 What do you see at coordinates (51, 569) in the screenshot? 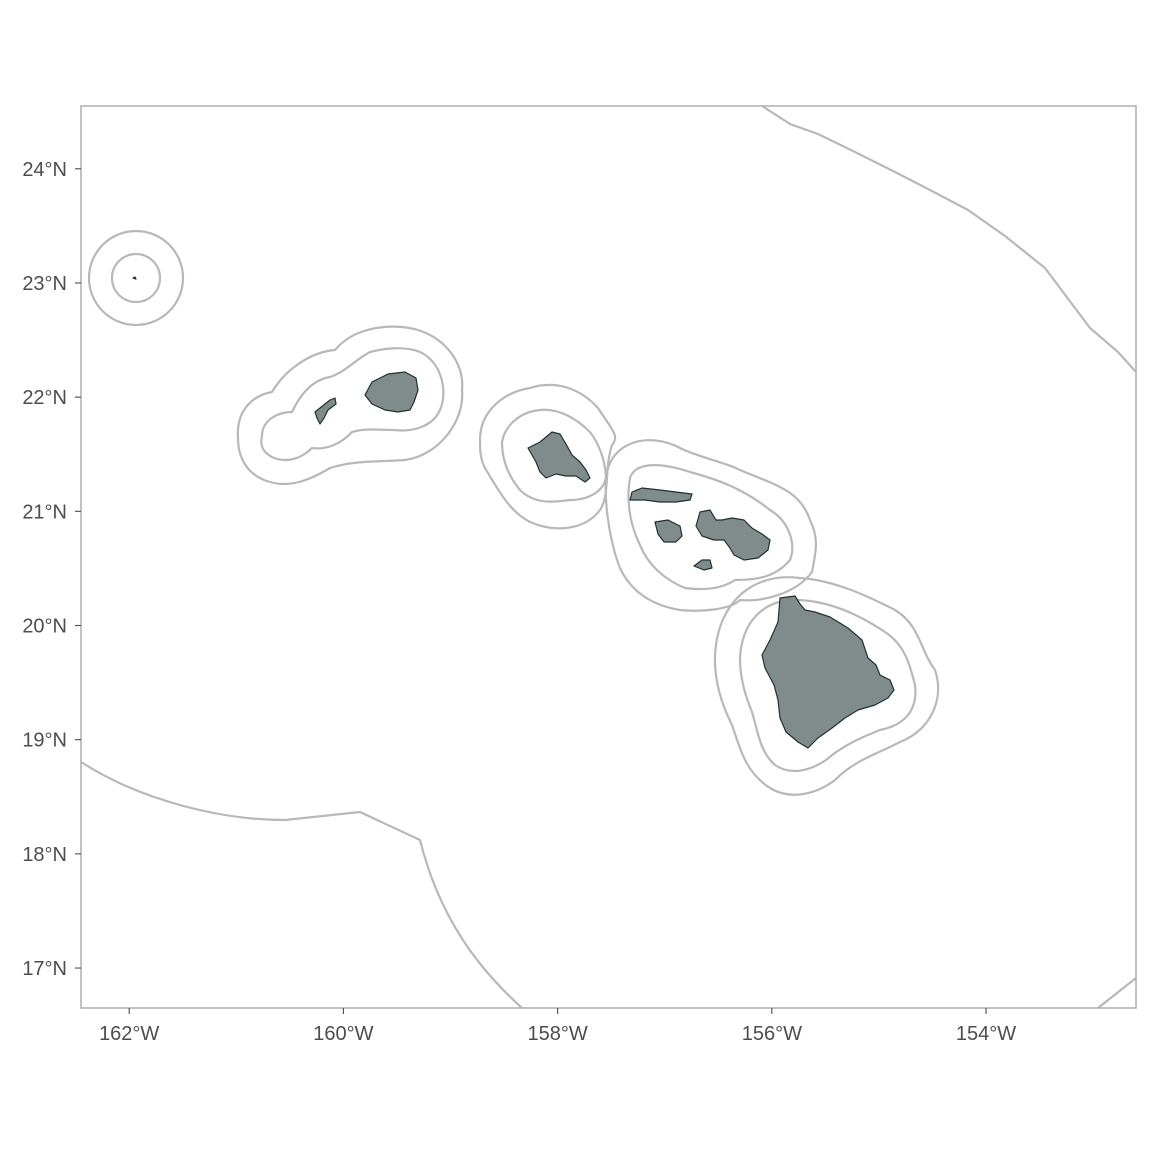
I see `y-axis: 24°N 23°N 22°N 21°N 20°N 19°N 18°N 17°N` at bounding box center [51, 569].